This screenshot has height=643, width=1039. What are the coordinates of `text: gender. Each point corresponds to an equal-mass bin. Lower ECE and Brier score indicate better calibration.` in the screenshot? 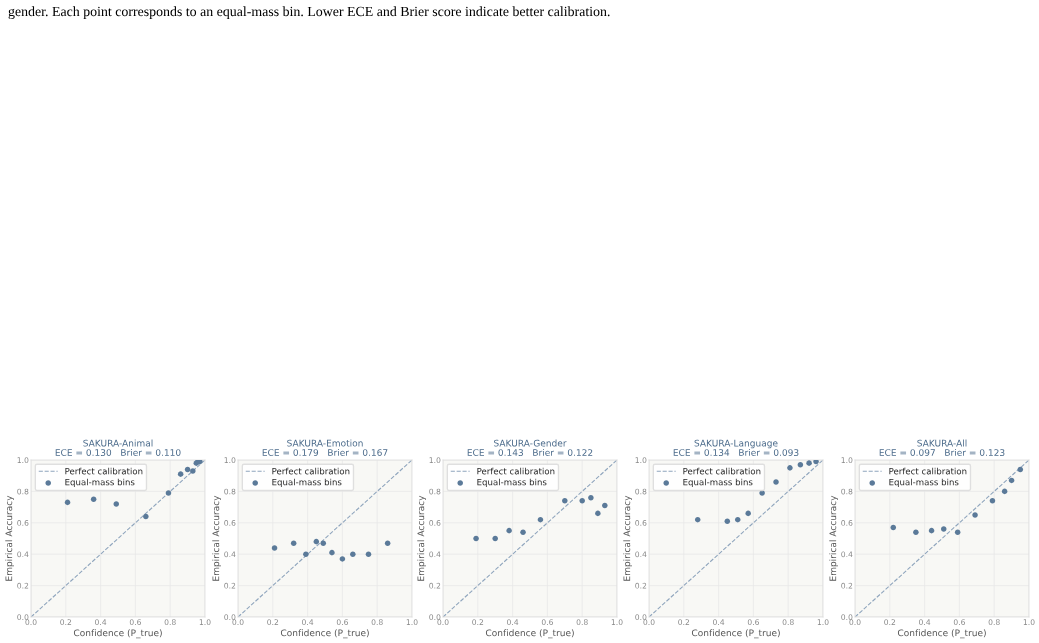 It's located at (309, 12).